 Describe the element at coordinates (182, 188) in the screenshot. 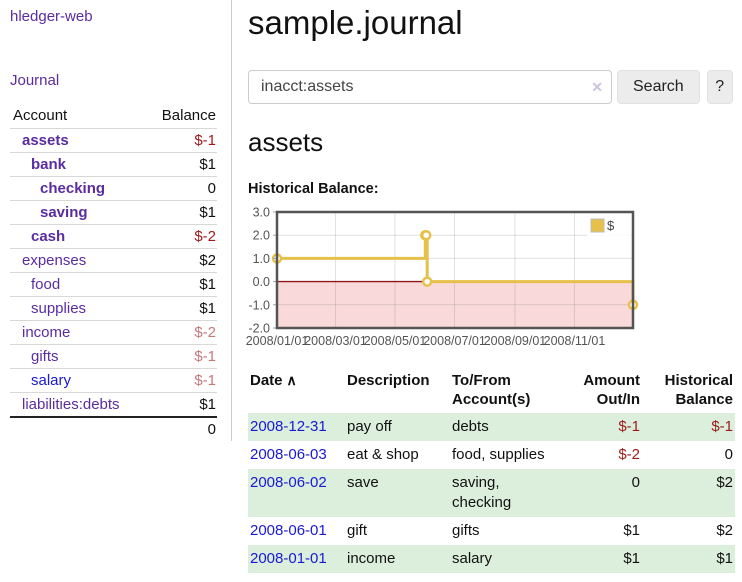

I see `account-balance: 0` at that location.